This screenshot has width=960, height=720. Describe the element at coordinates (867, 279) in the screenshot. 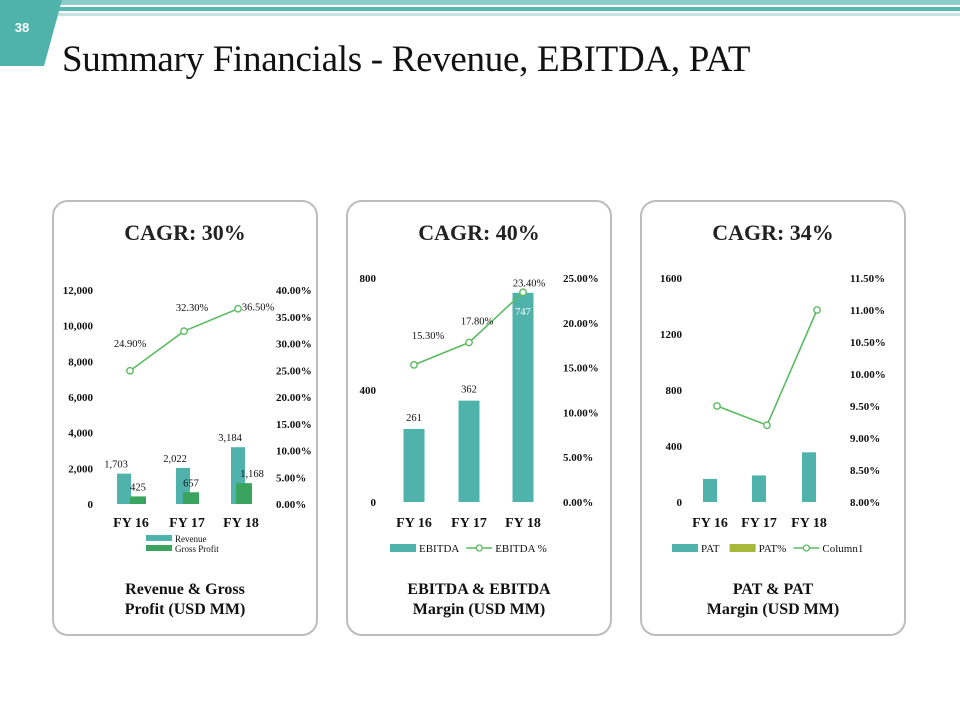

I see `y-right-tick-label: 11.50%` at that location.